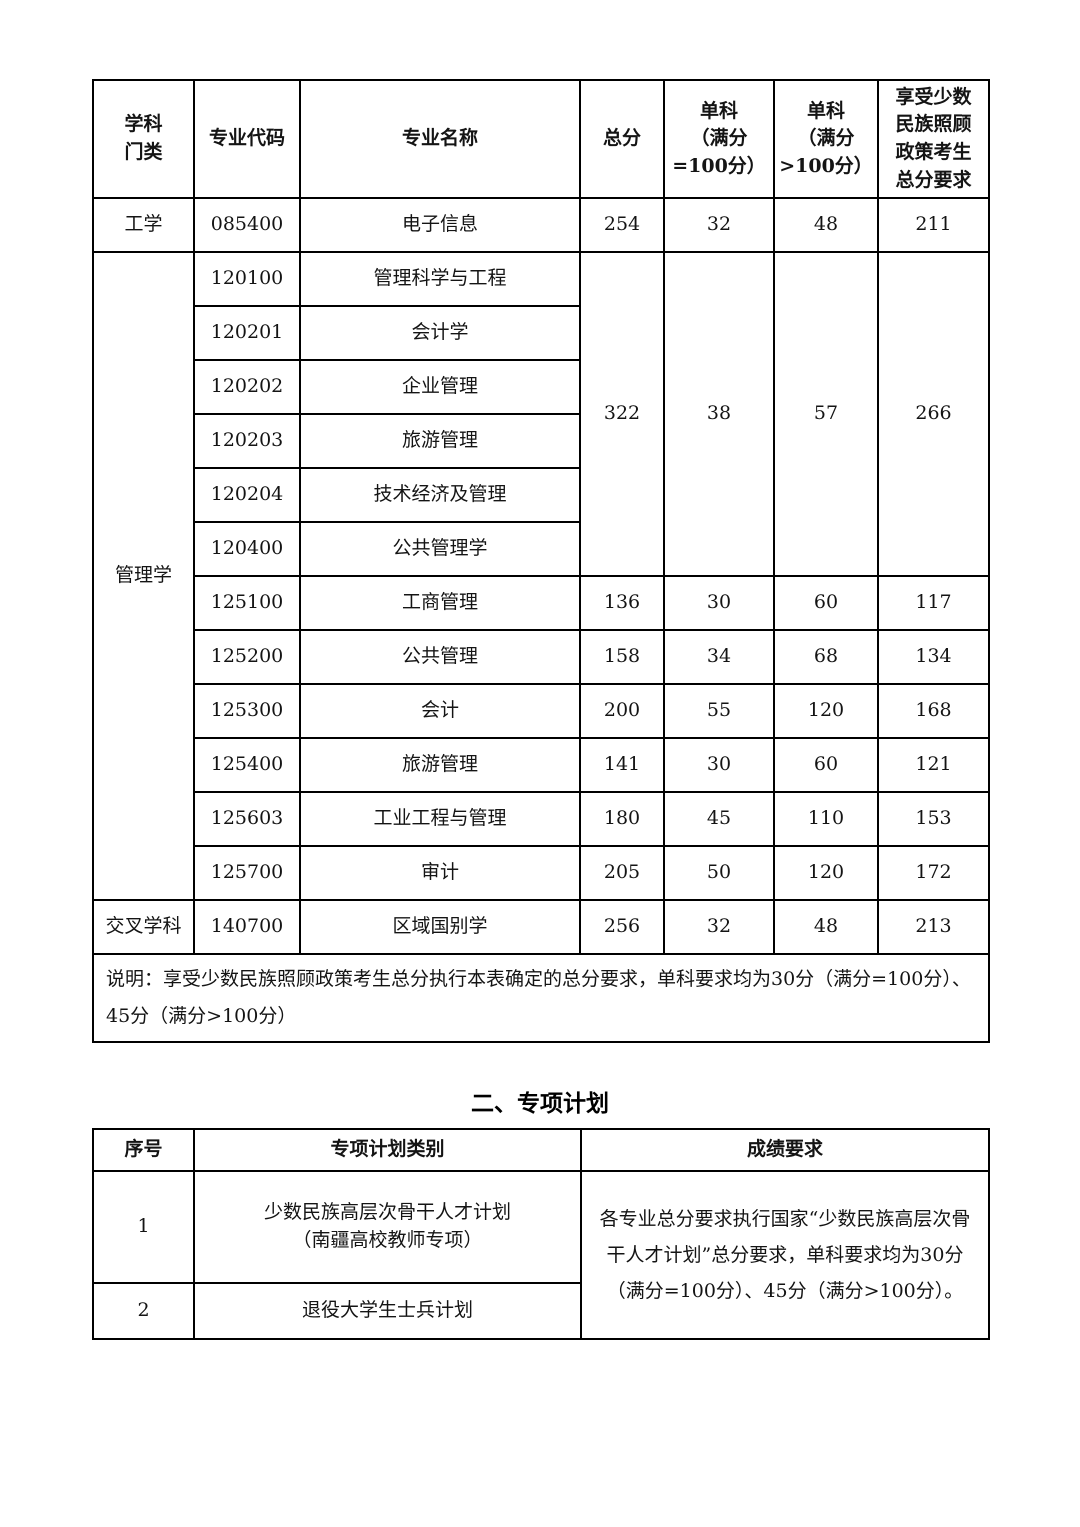 The height and width of the screenshot is (1527, 1080). I want to click on table-cell: 技术经济及管理, so click(440, 495).